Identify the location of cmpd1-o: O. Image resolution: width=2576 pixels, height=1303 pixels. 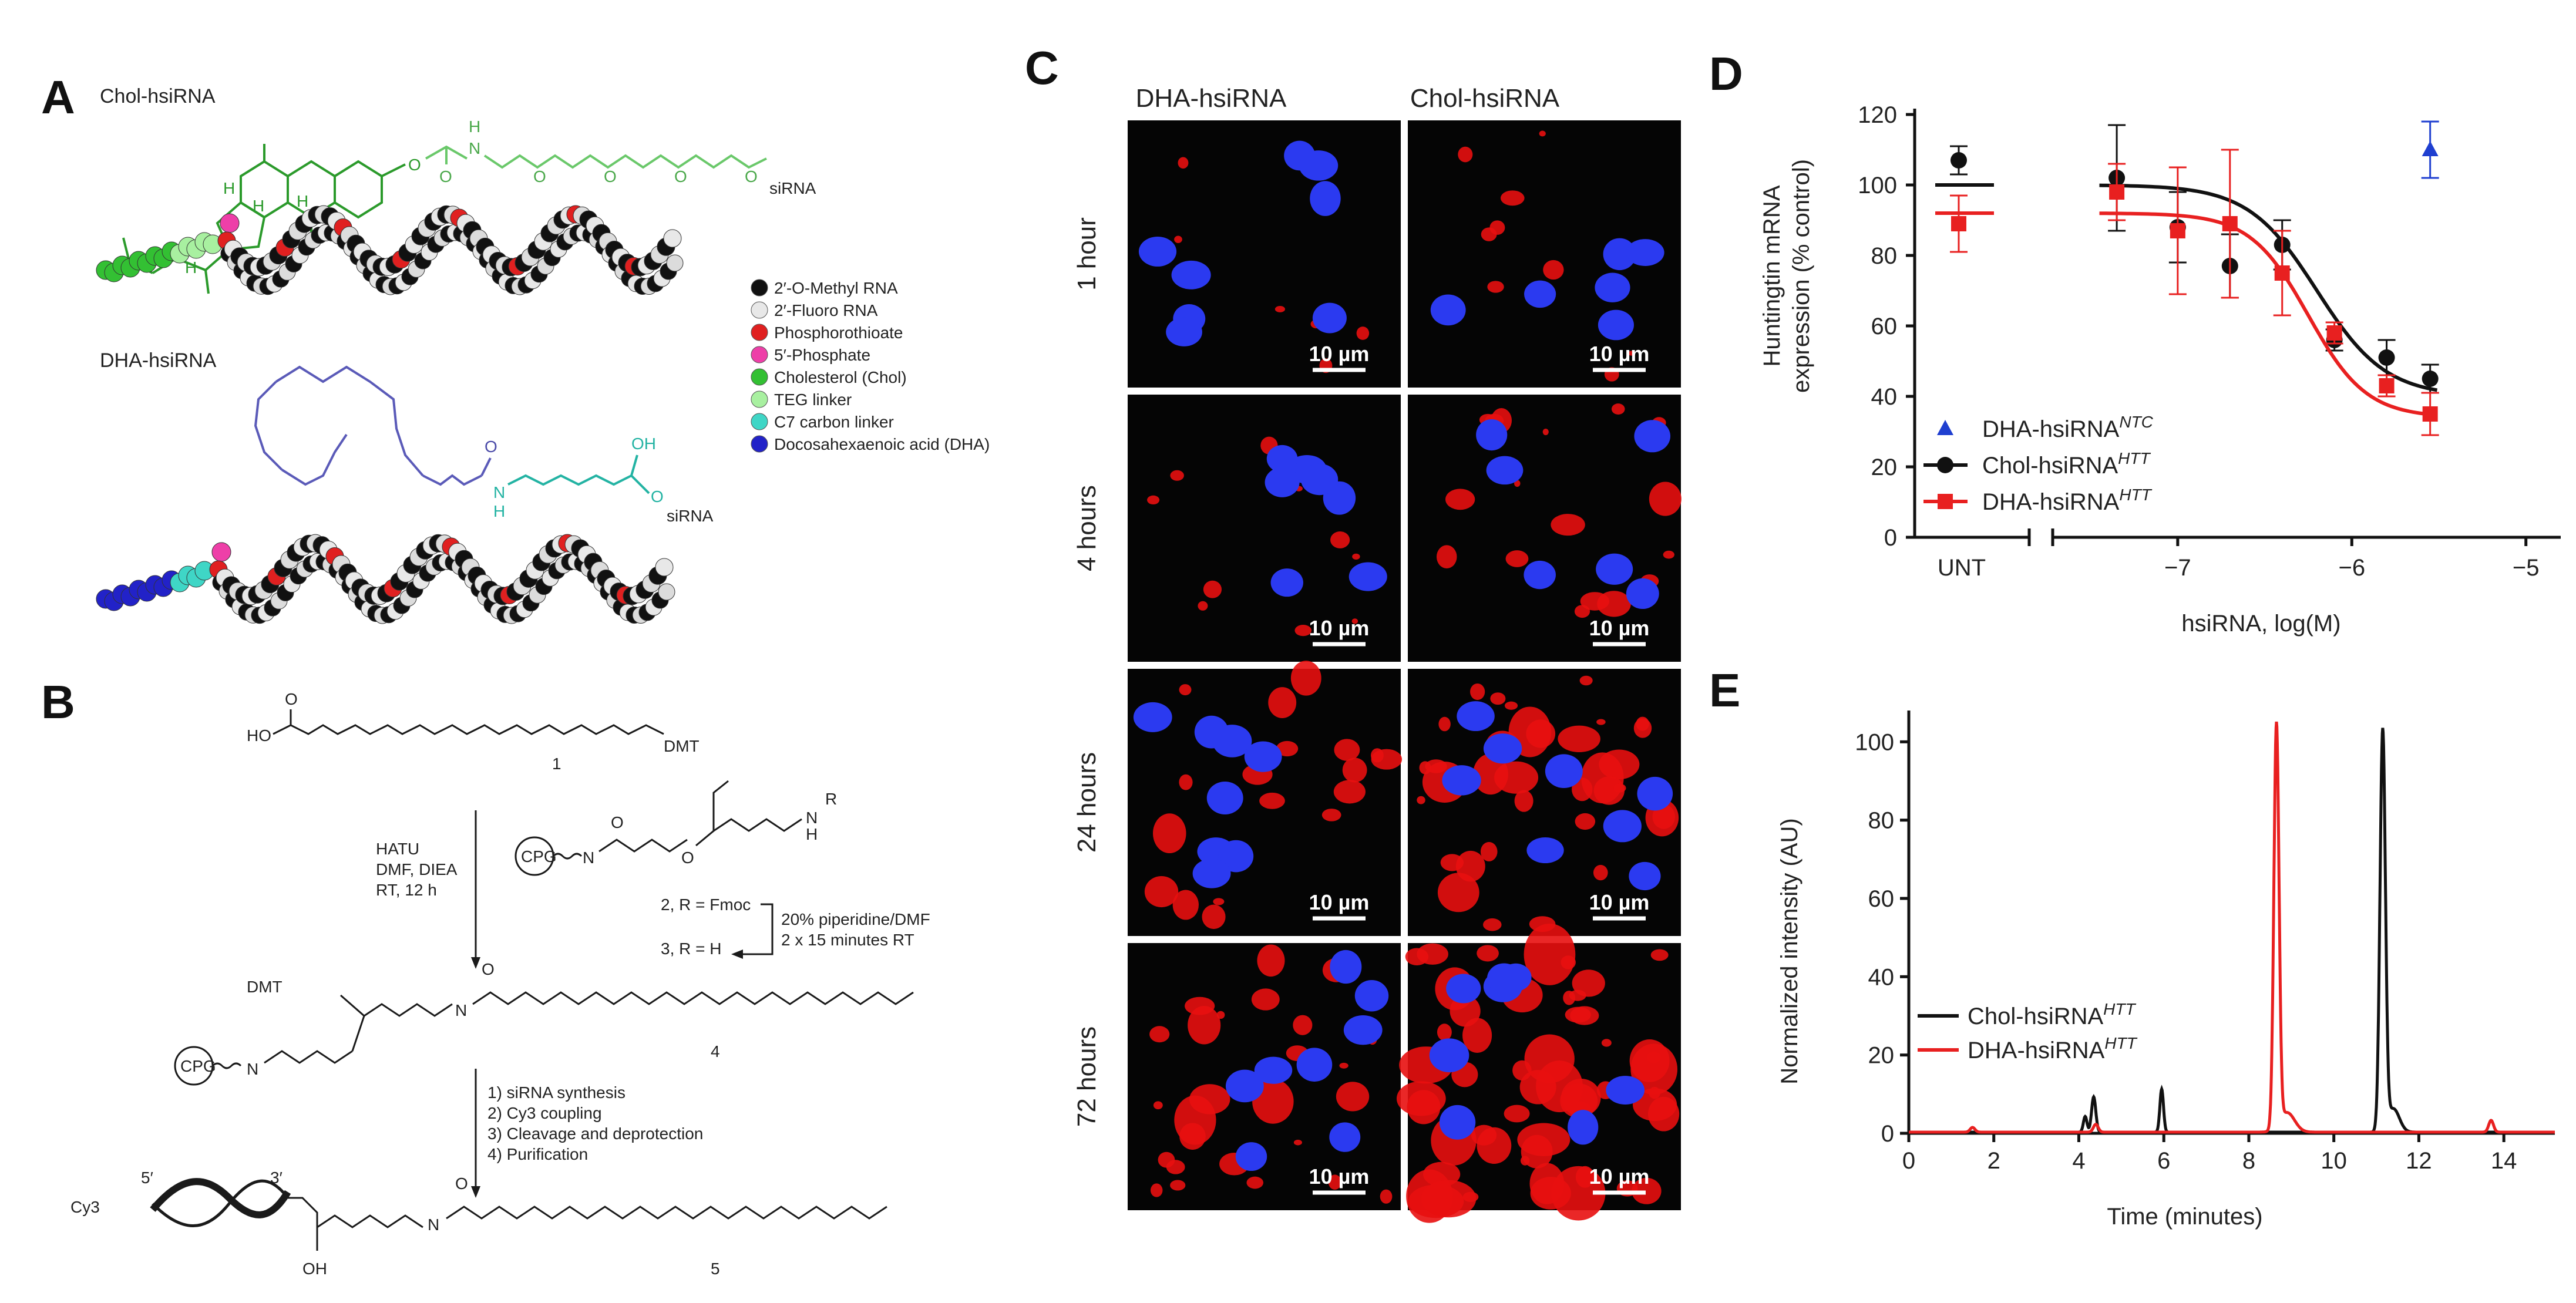
(291, 699).